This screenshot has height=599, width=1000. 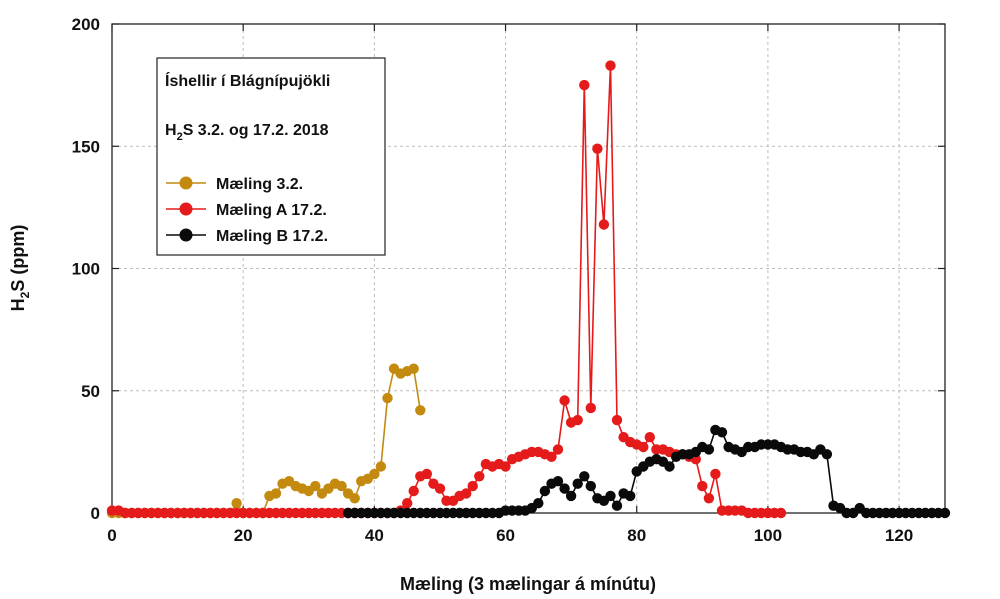 I want to click on subtitle-suffix: S 3.2. og 17.2. 2018, so click(x=256, y=130).